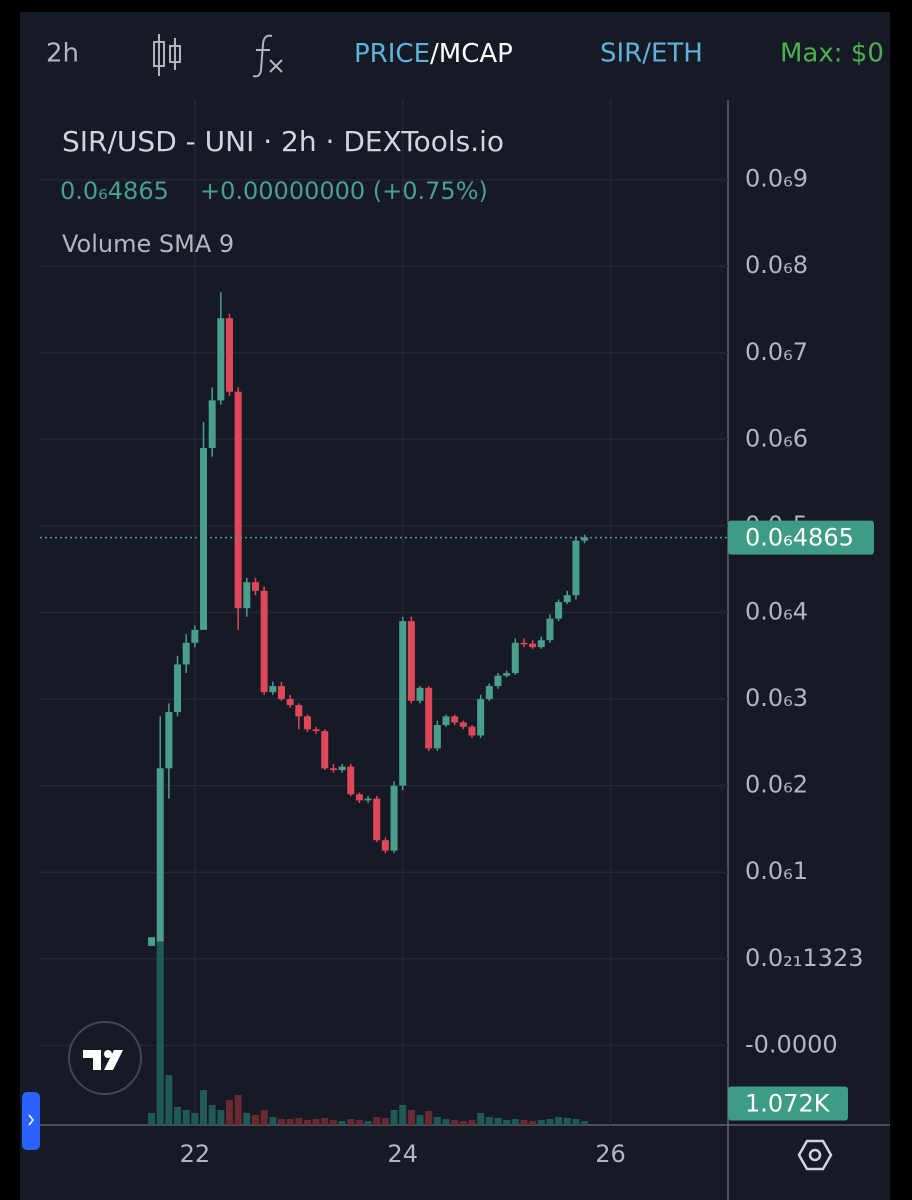 This screenshot has height=1200, width=912. I want to click on pair-toggle: SIR/ETH, so click(651, 54).